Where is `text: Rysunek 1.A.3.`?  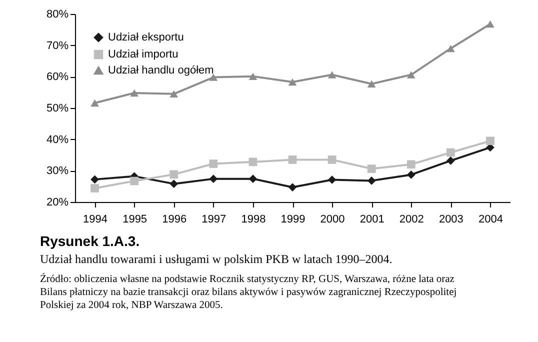
text: Rysunek 1.A.3. is located at coordinates (90, 241).